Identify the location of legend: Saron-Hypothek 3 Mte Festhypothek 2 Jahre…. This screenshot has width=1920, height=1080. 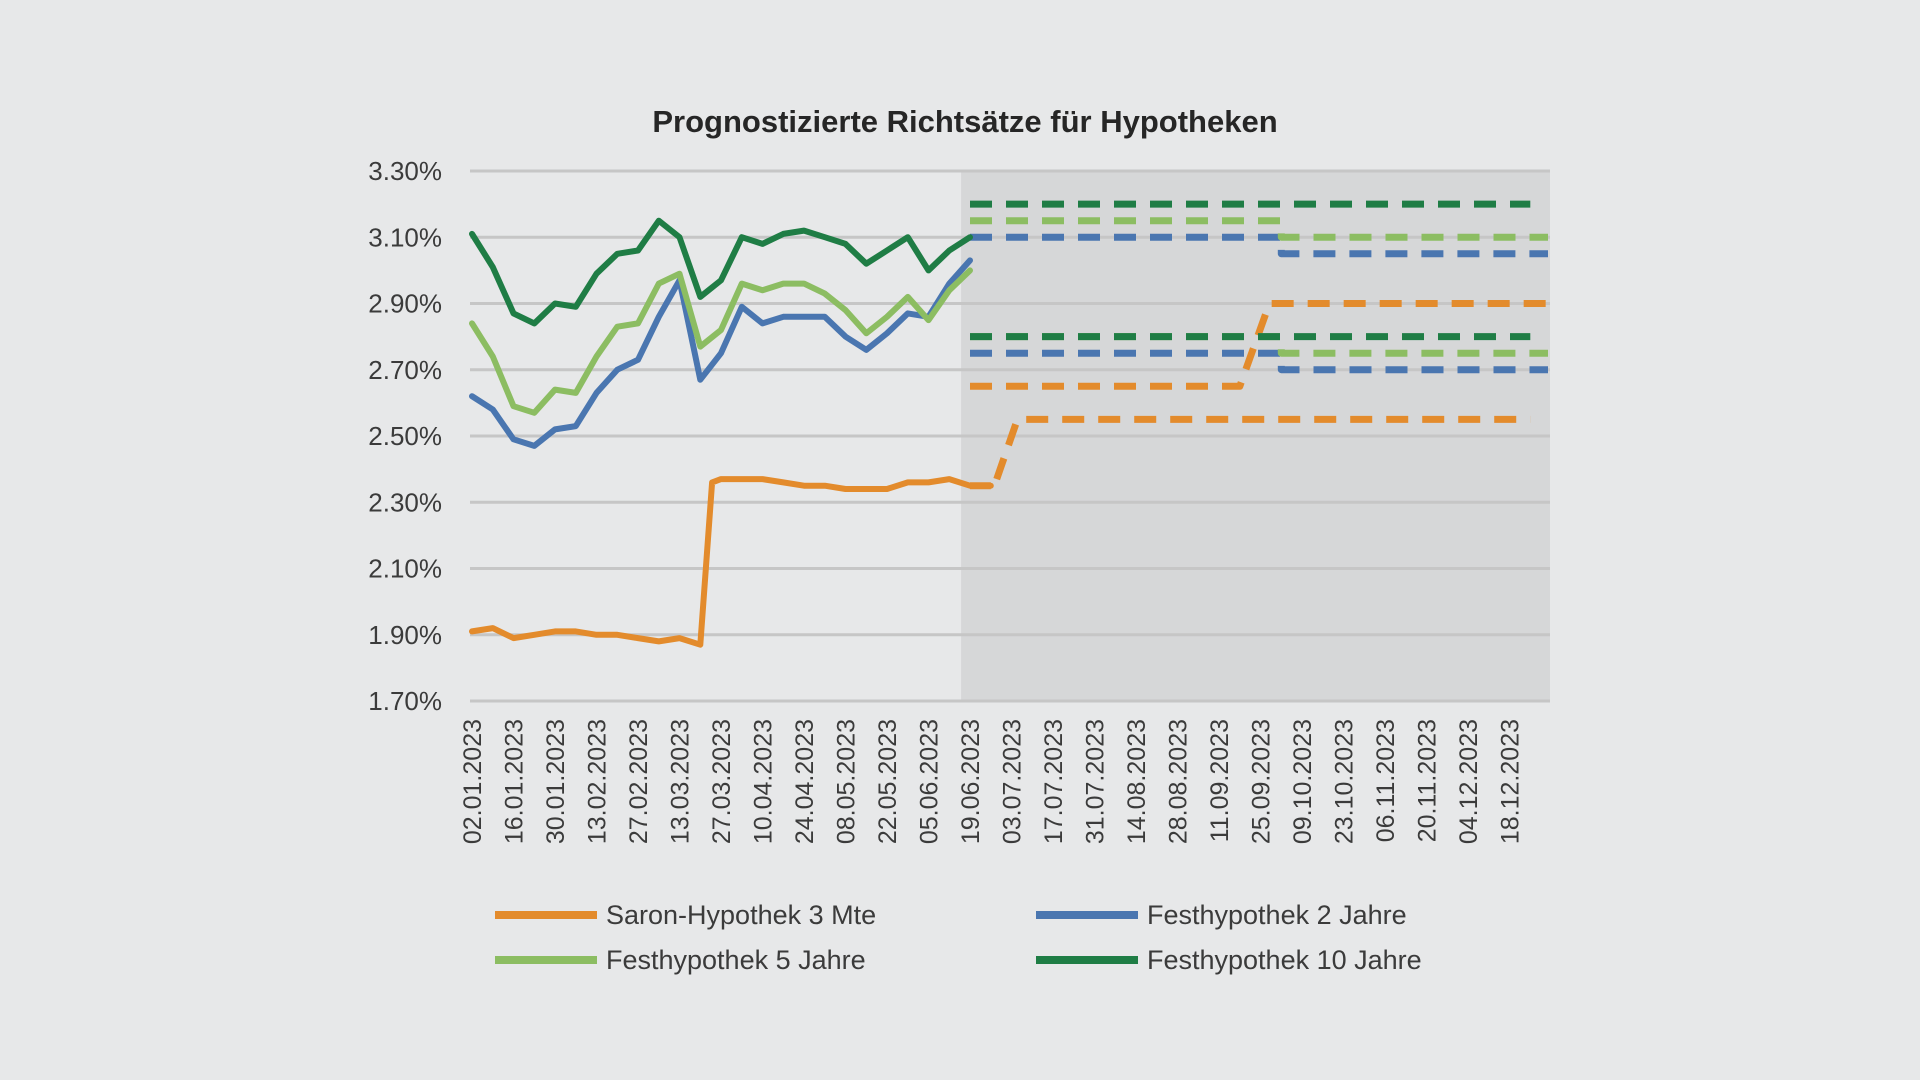
(958, 937).